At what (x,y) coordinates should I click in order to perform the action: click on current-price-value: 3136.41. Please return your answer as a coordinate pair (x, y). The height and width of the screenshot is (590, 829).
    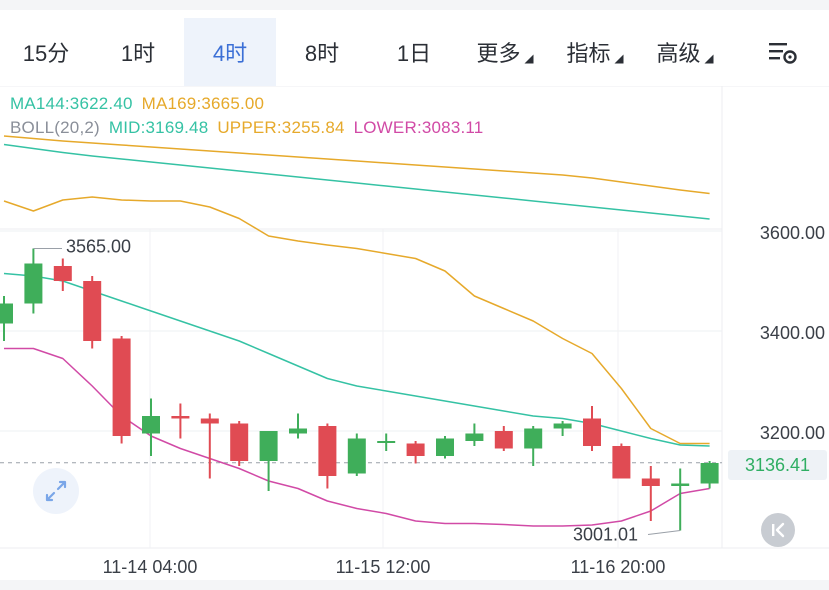
    Looking at the image, I should click on (777, 464).